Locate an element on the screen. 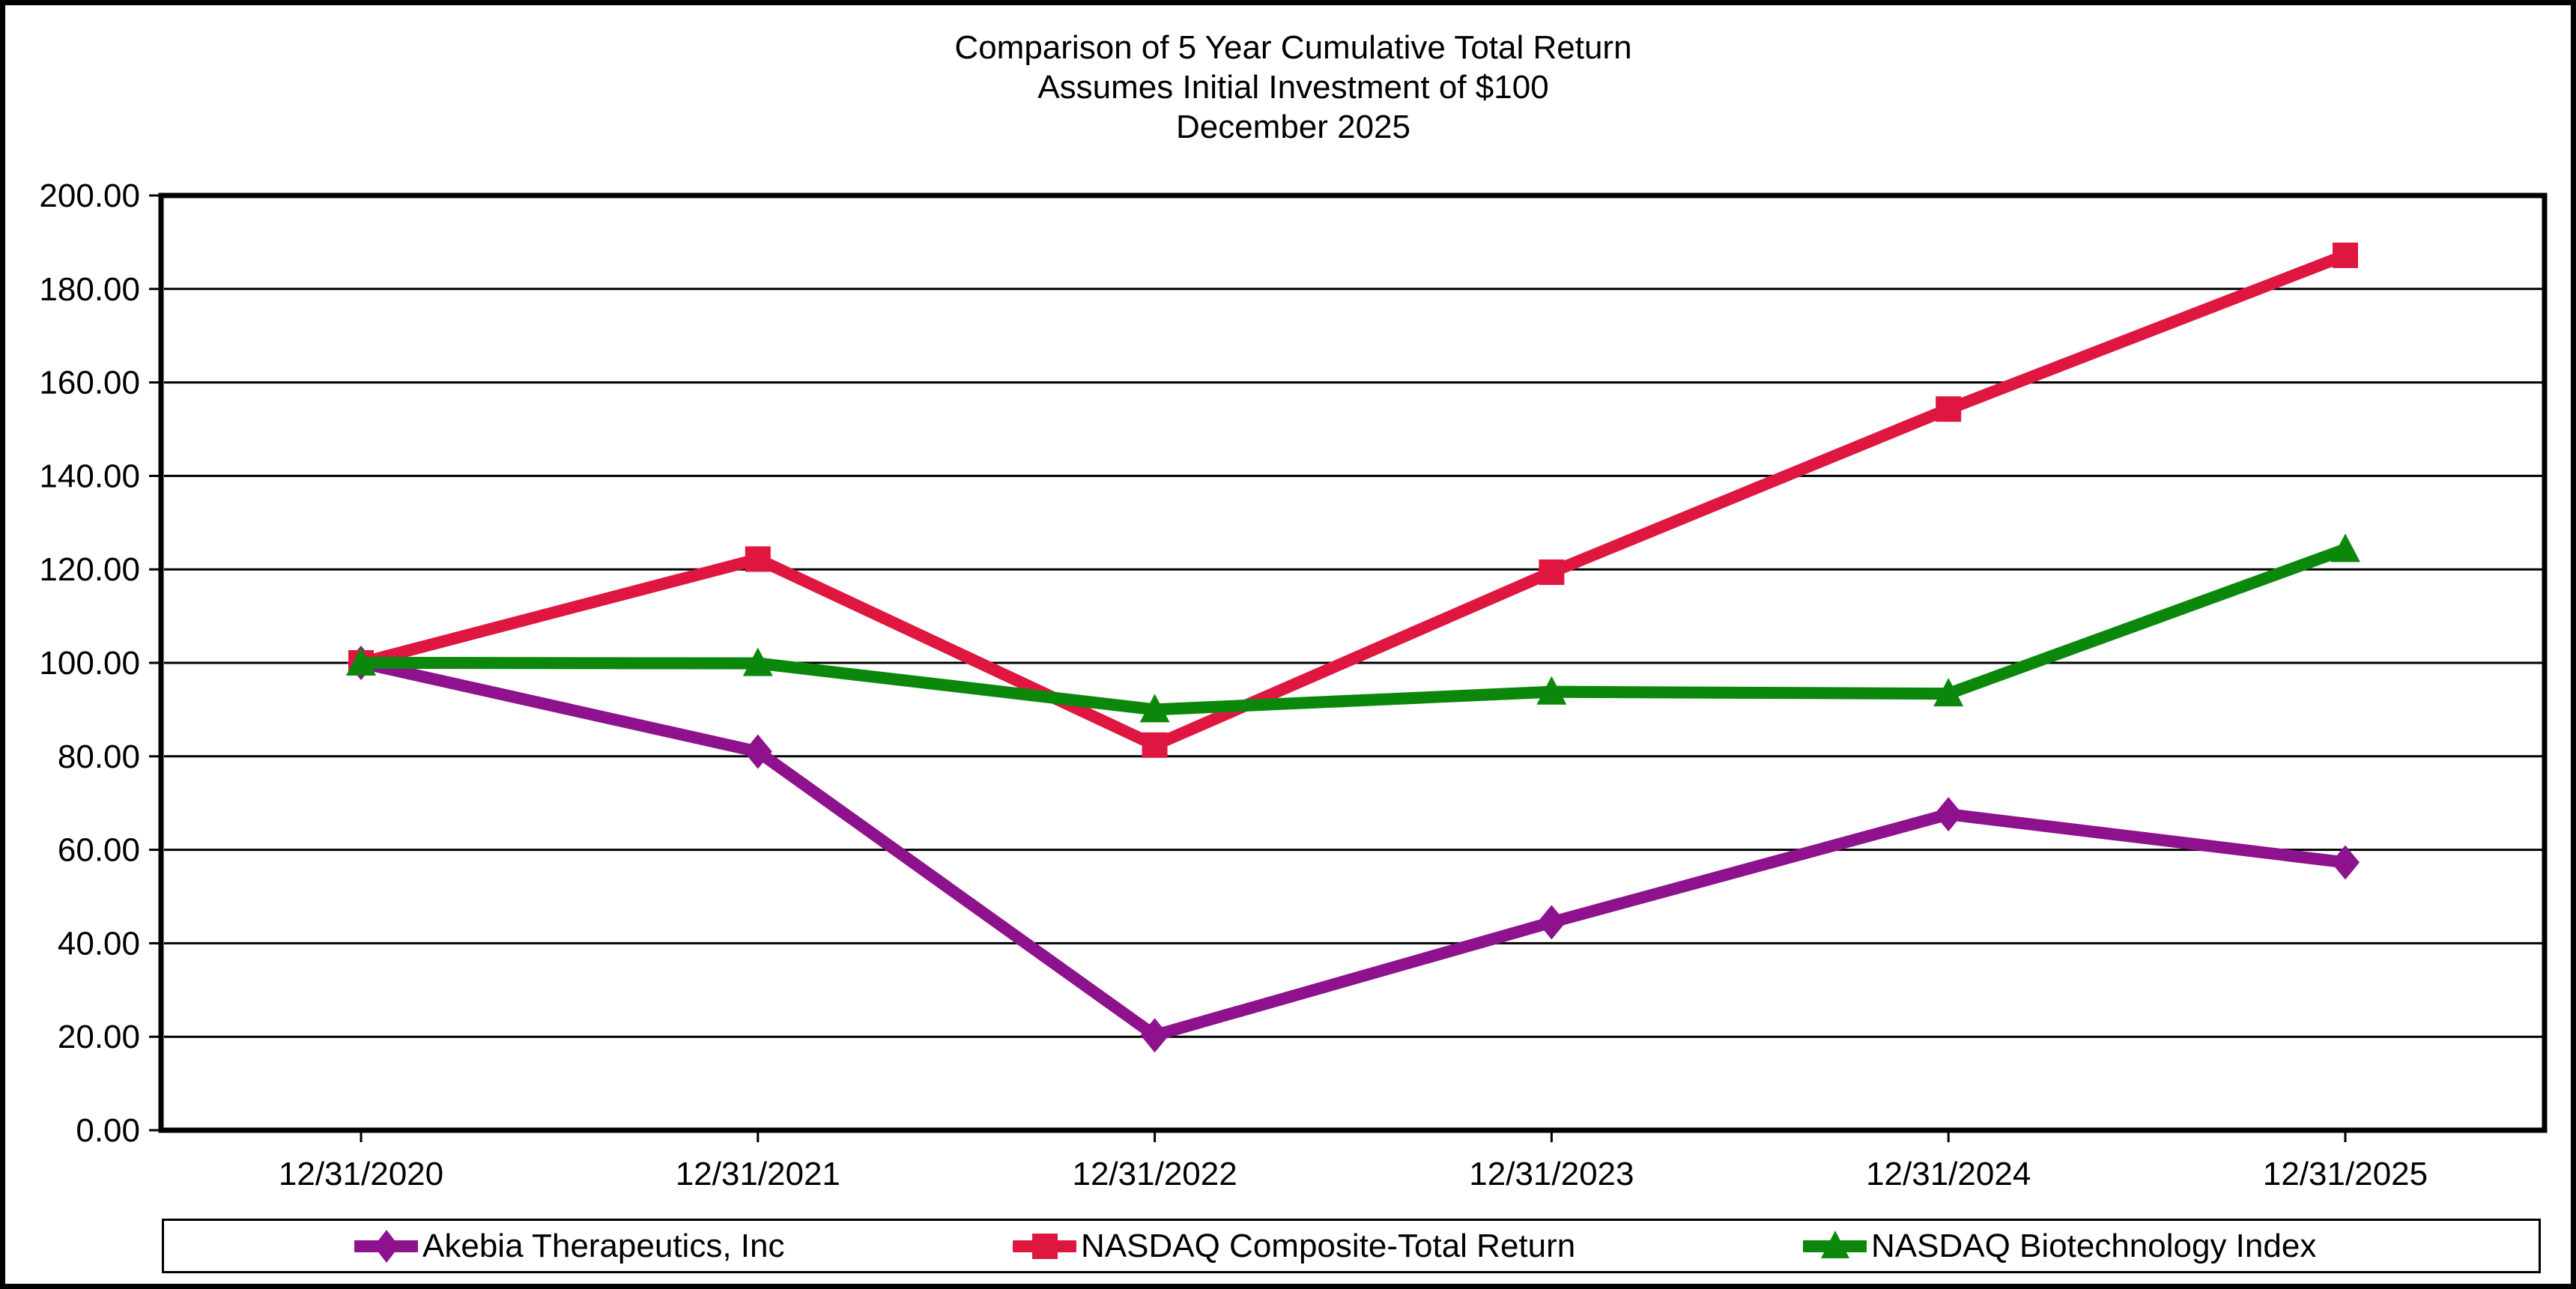 The width and height of the screenshot is (2576, 1289). y-axis-label: 0.00 is located at coordinates (108, 1130).